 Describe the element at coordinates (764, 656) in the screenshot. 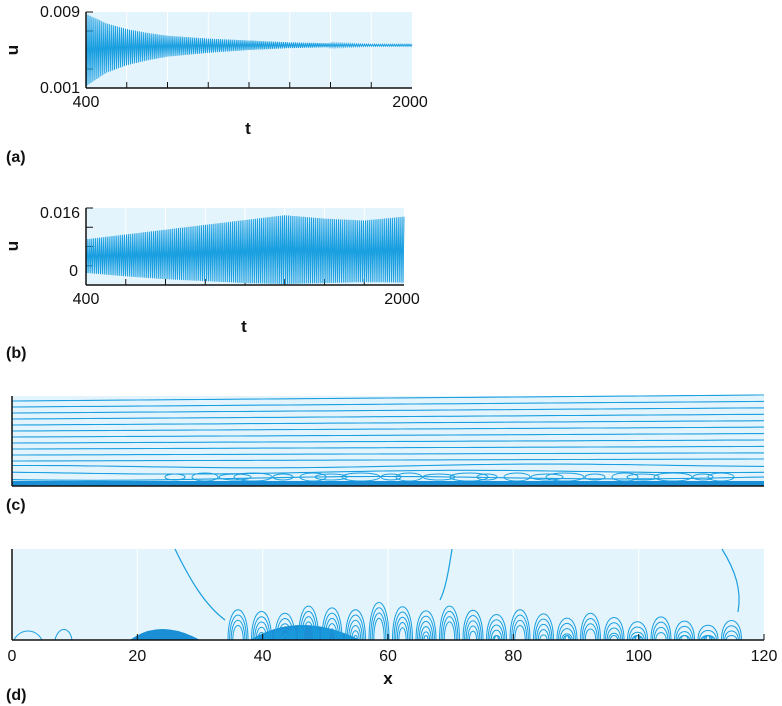

I see `panel-d-xtick-label: 120` at that location.